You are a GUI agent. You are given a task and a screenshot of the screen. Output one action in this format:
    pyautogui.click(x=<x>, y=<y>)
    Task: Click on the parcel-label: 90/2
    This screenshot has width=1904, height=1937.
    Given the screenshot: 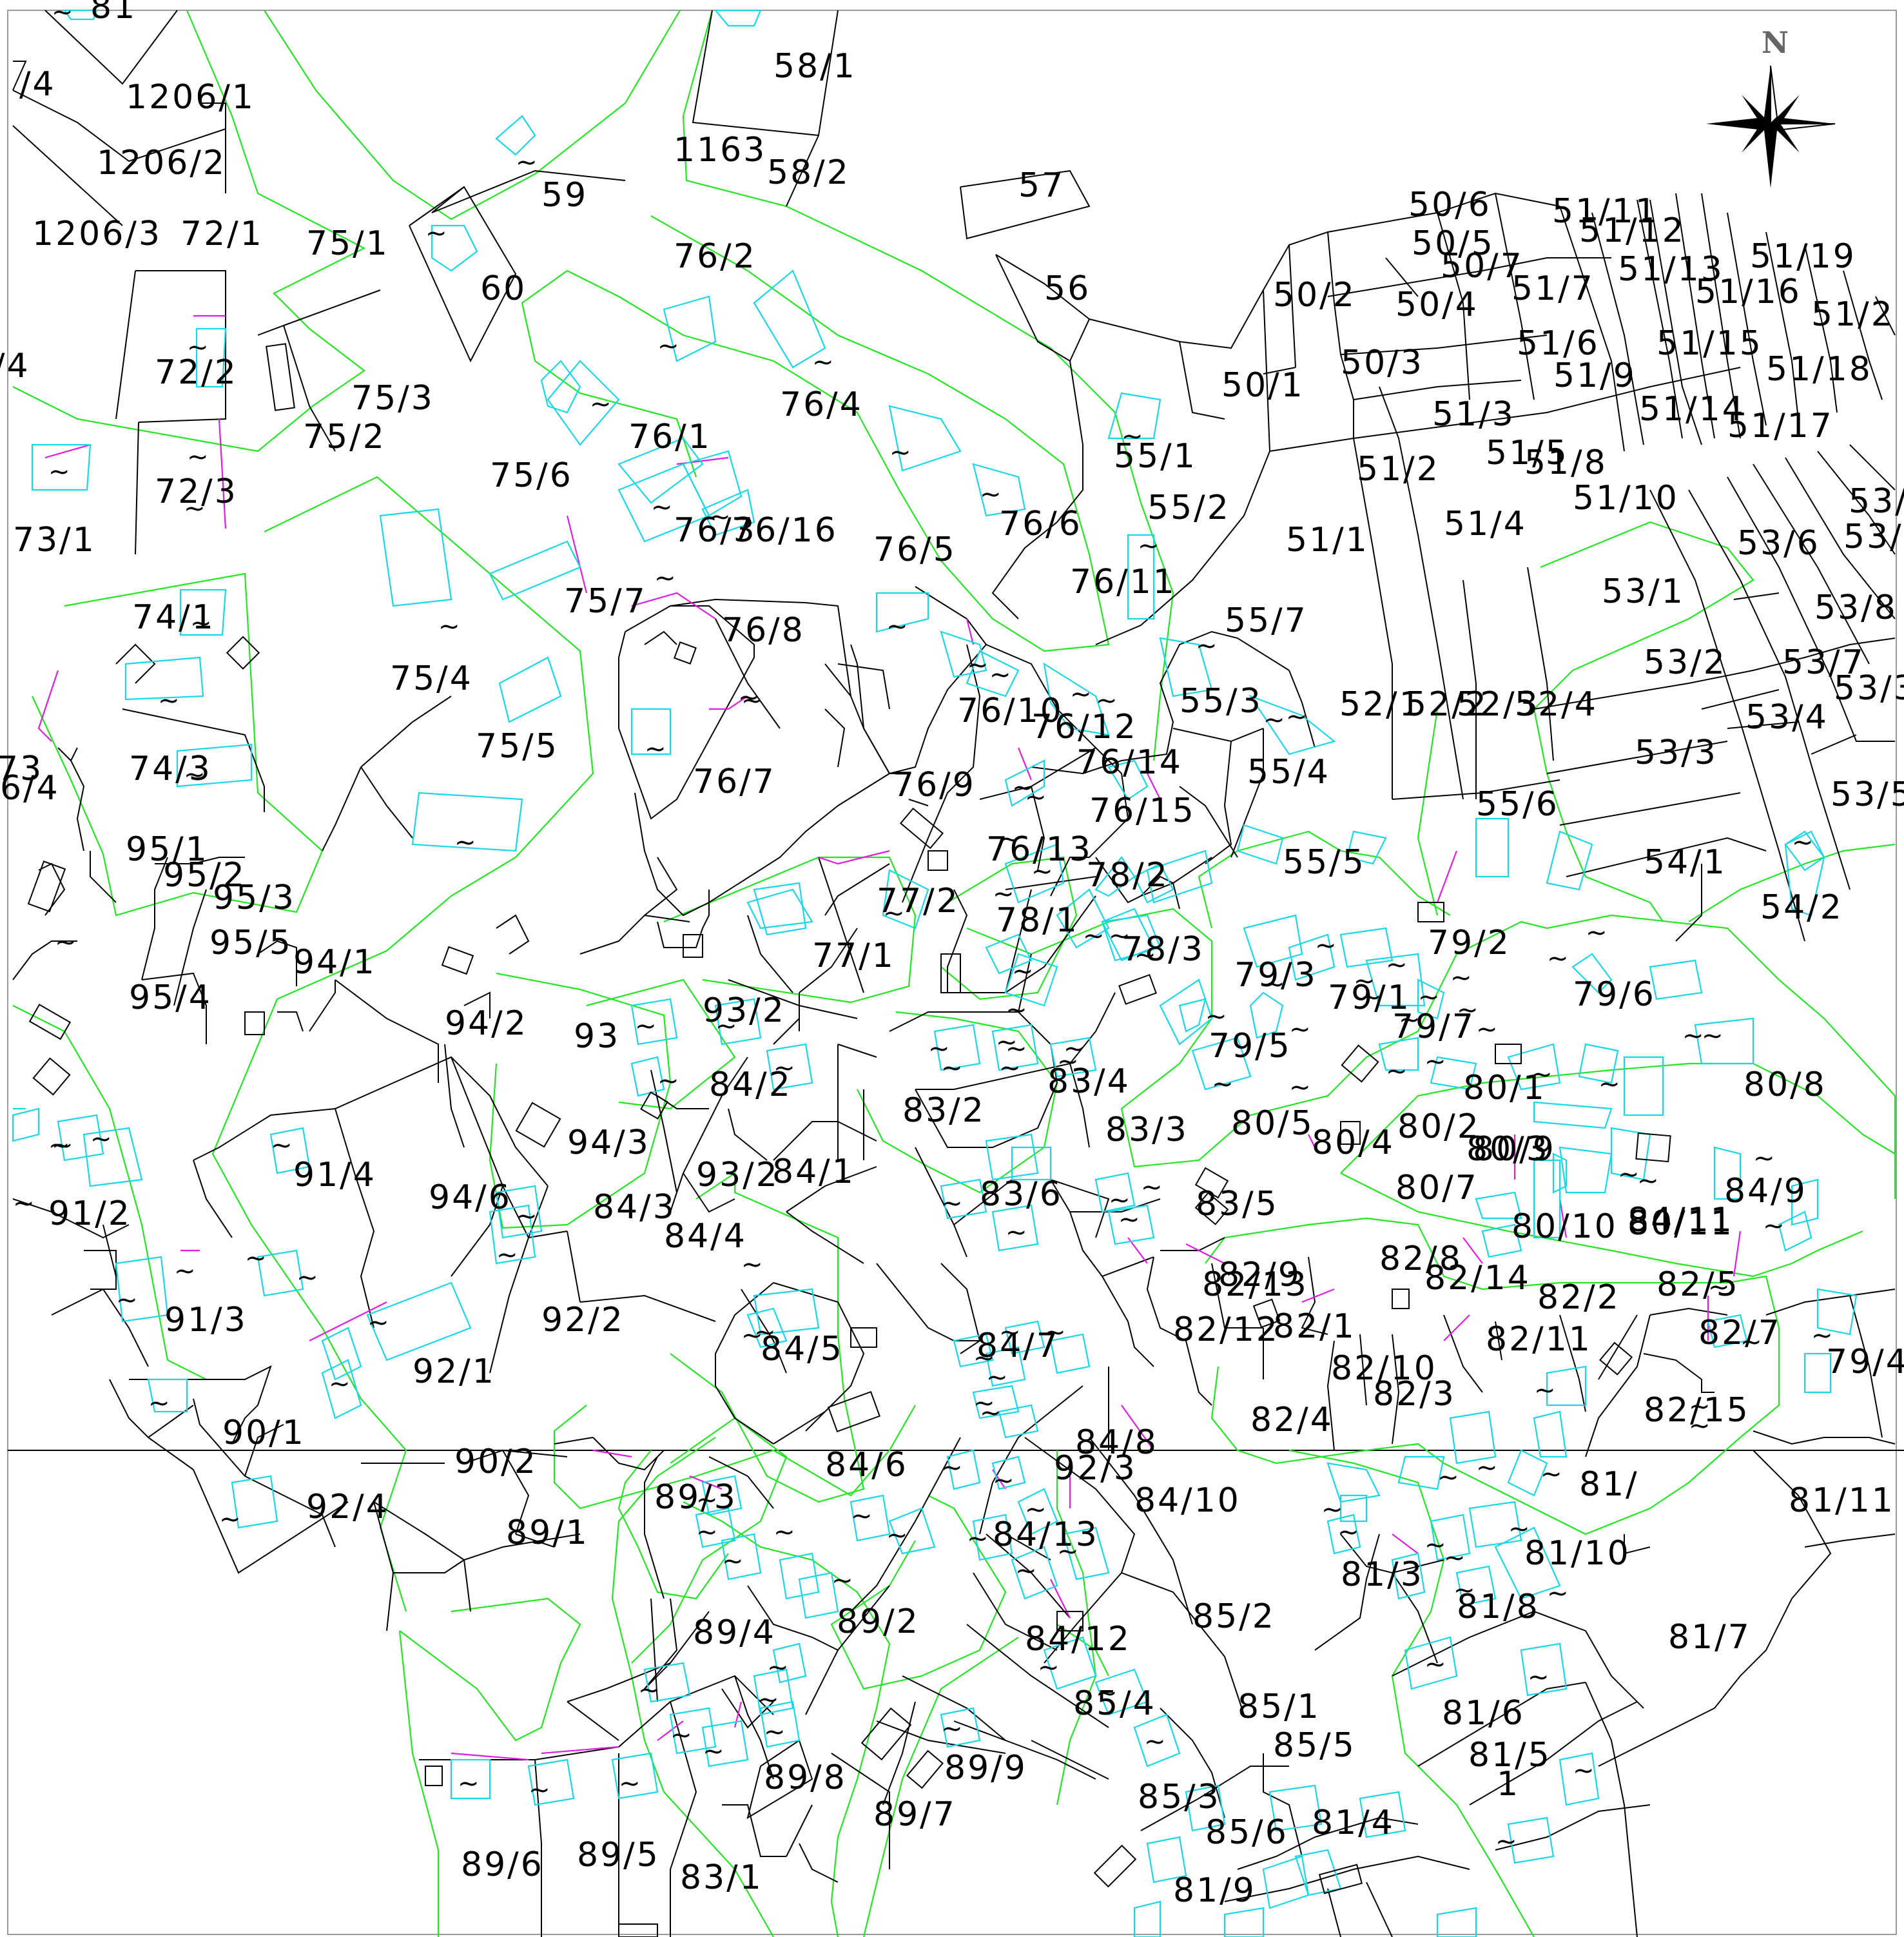 What is the action you would take?
    pyautogui.click(x=496, y=1462)
    